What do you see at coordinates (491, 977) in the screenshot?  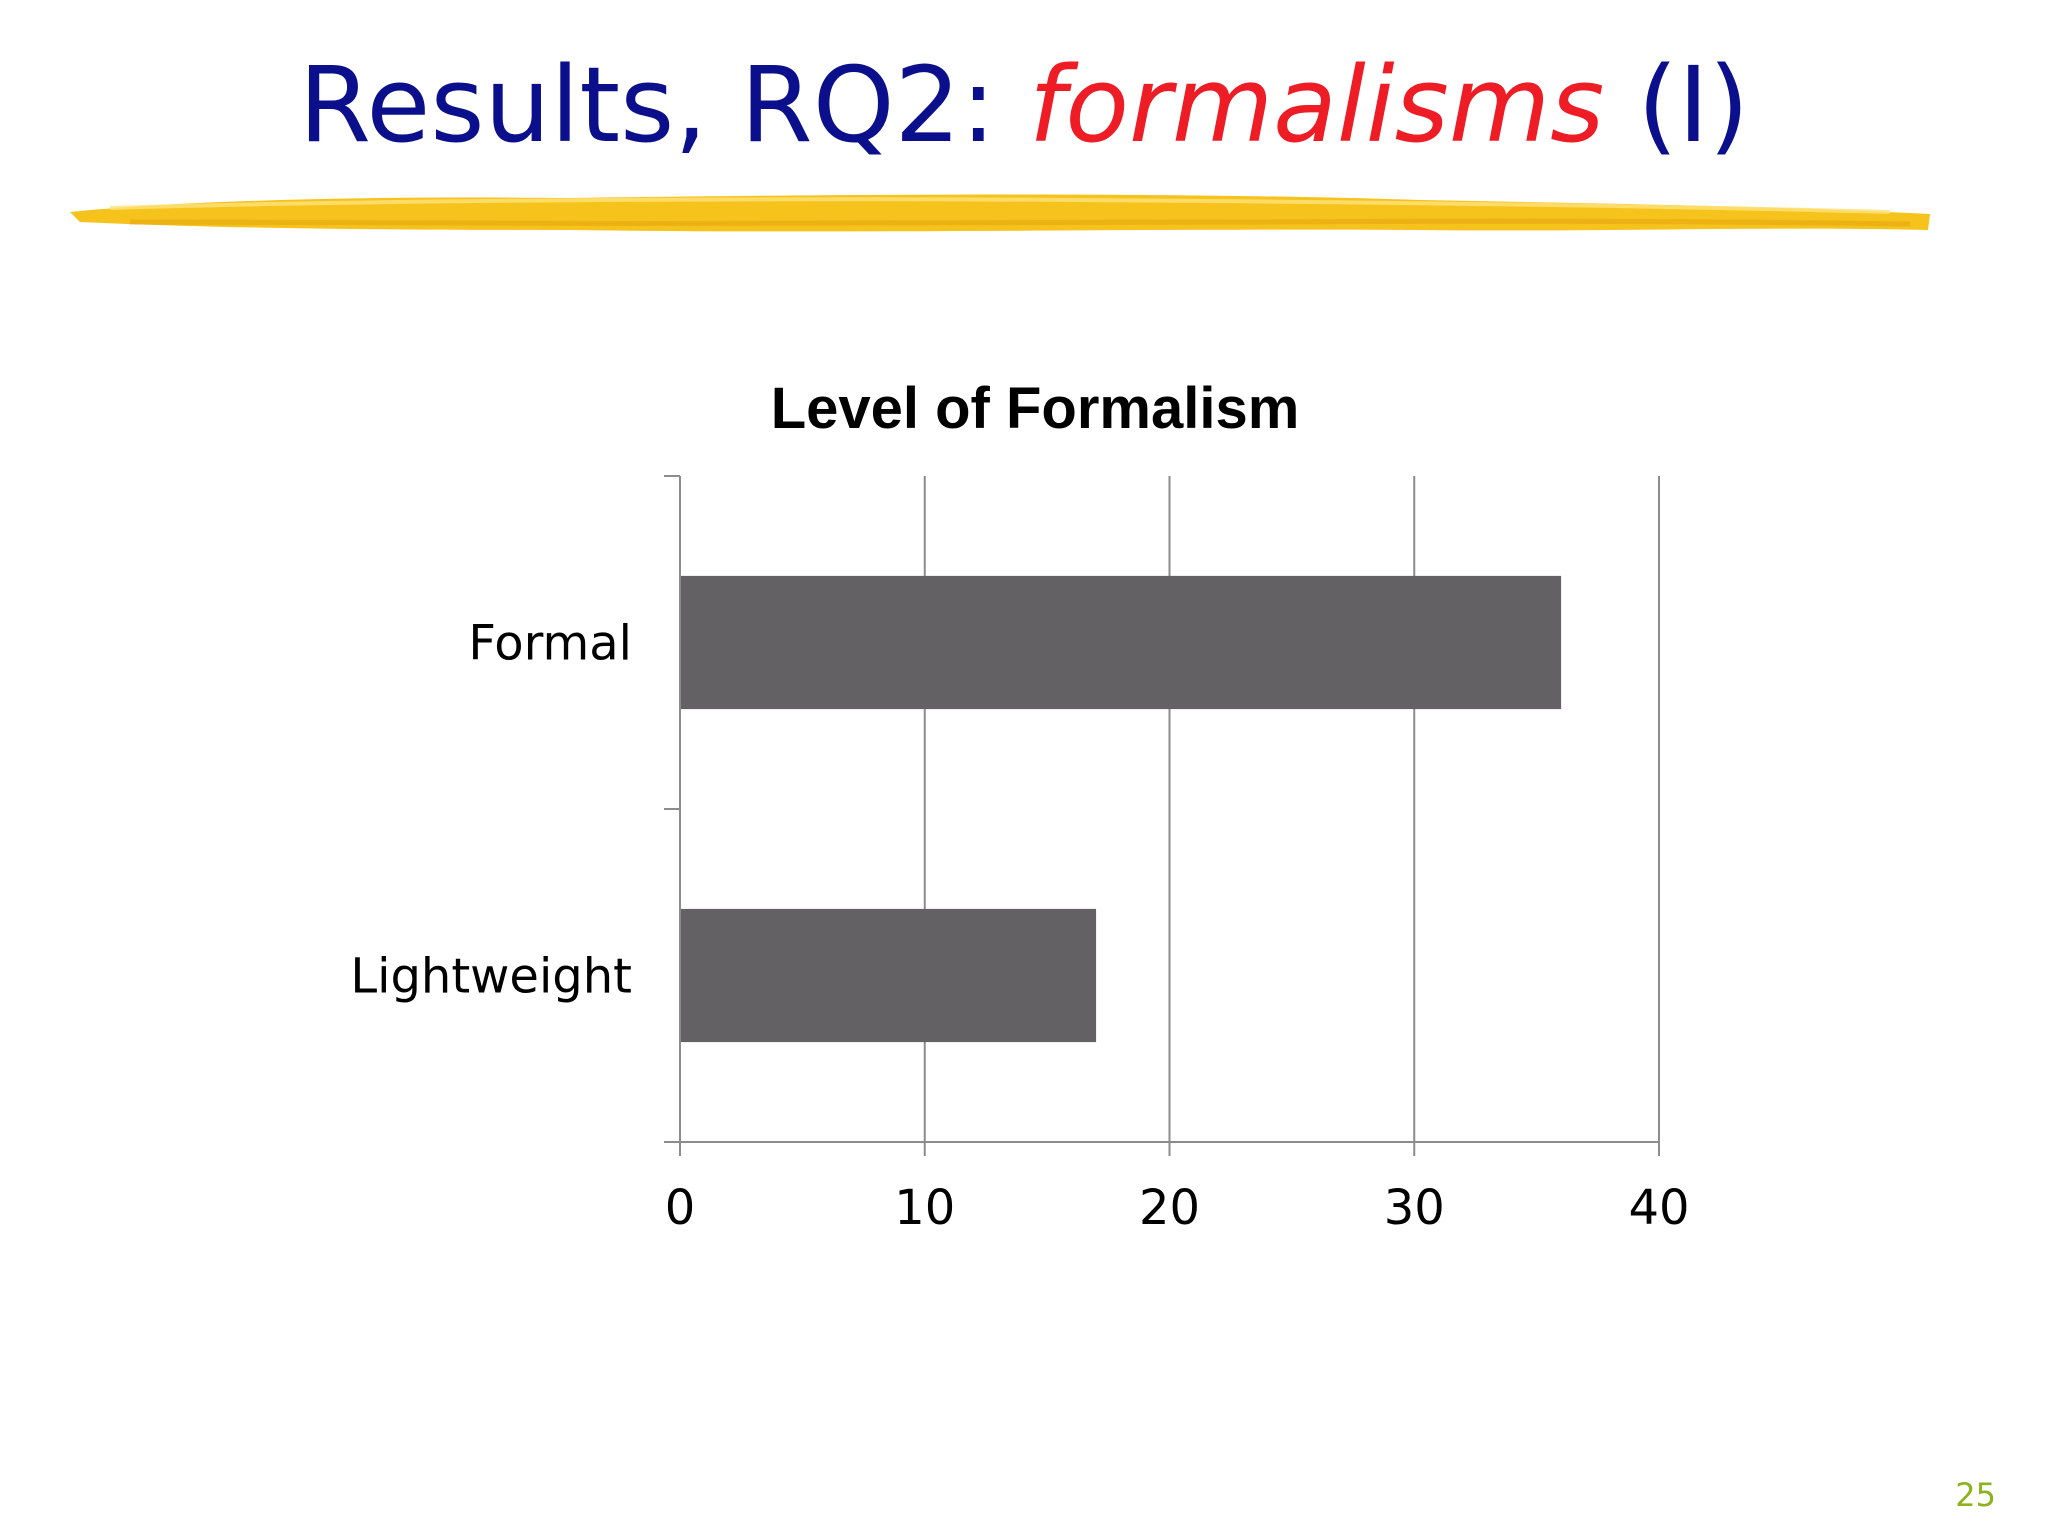 I see `category-label-lightweight: Lightweight` at bounding box center [491, 977].